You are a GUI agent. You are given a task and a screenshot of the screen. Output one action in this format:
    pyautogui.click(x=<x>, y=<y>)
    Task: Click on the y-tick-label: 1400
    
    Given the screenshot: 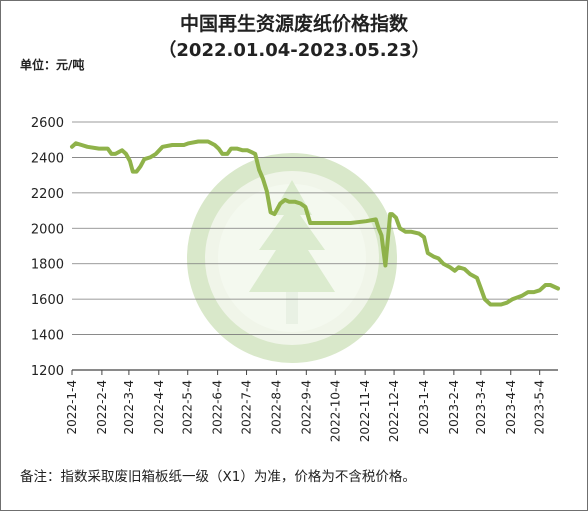 What is the action you would take?
    pyautogui.click(x=47, y=336)
    